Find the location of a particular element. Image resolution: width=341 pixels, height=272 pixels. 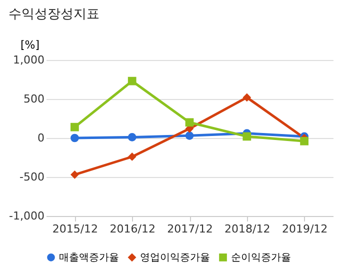

x-tick-label: 2017/12 is located at coordinates (190, 229).